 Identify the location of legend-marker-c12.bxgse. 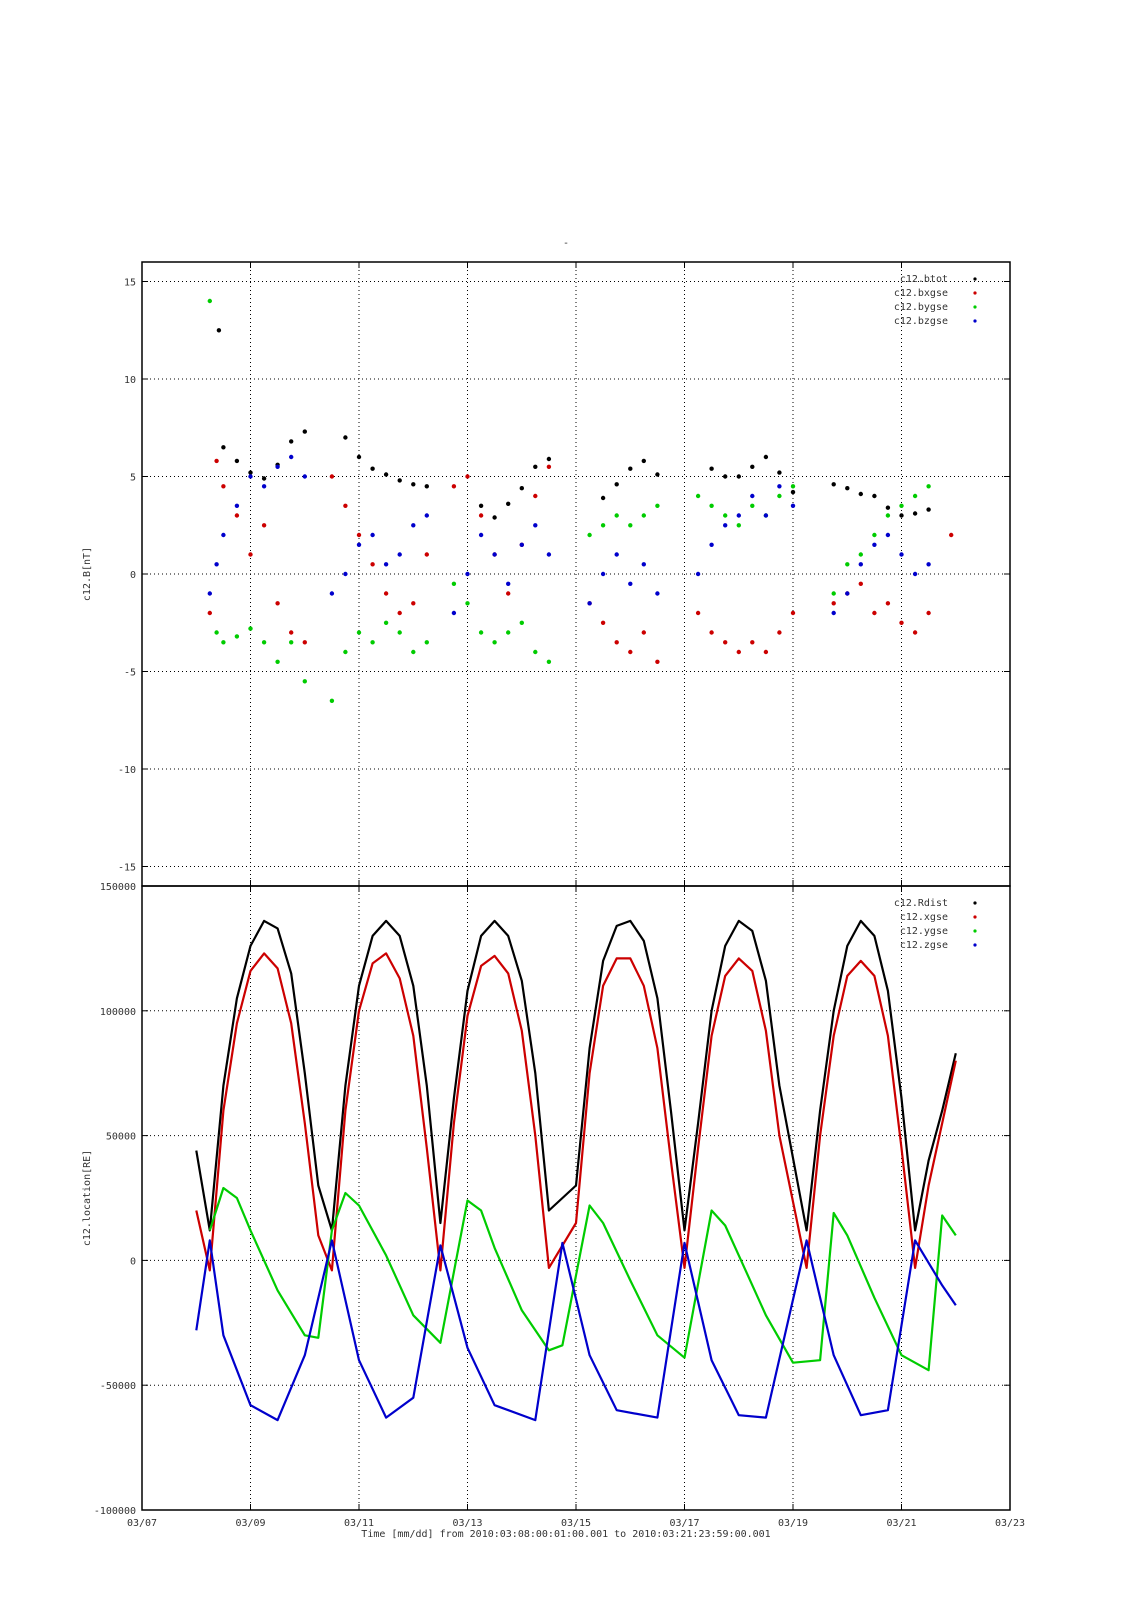
(975, 293).